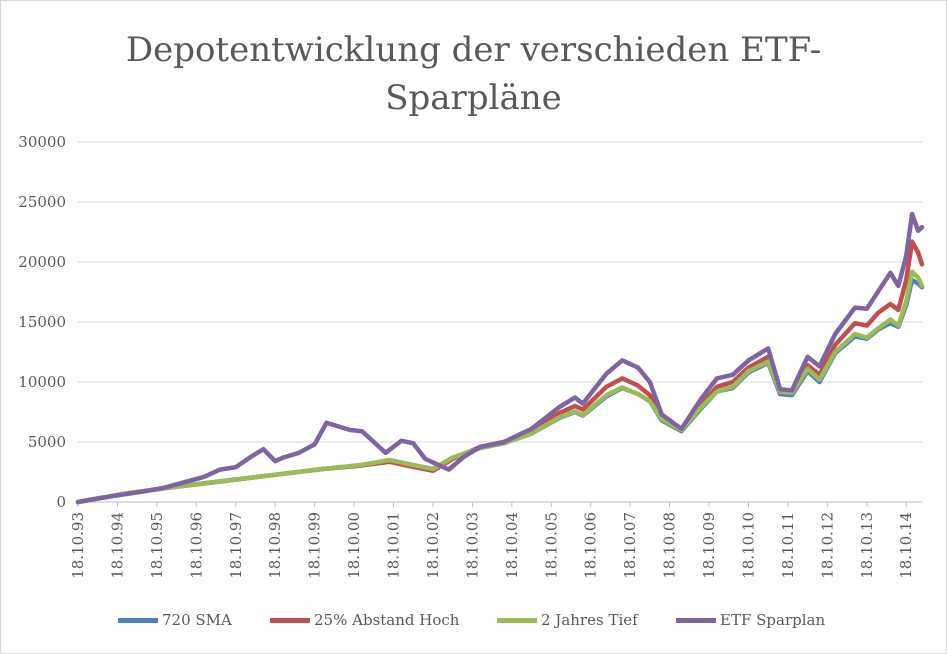 This screenshot has width=947, height=654. What do you see at coordinates (354, 545) in the screenshot?
I see `x-tick-label: 18.10.00` at bounding box center [354, 545].